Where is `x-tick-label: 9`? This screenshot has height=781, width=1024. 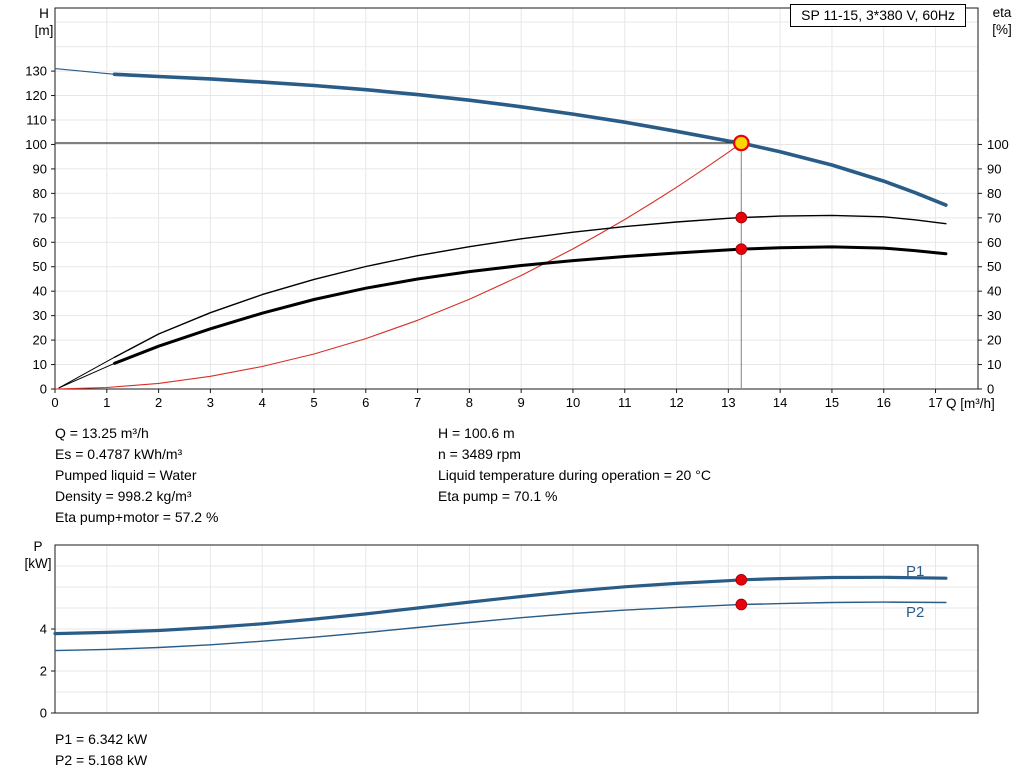
x-tick-label: 9 is located at coordinates (521, 402).